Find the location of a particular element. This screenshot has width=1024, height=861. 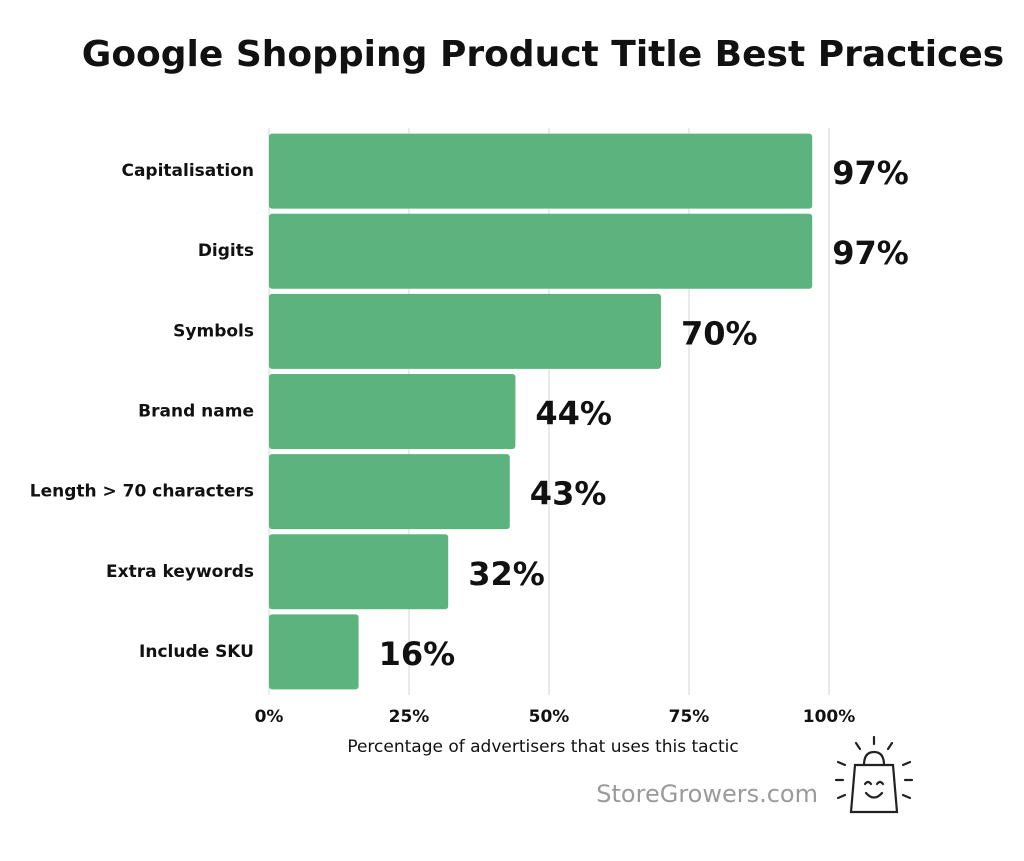

x-tick-label: 50% is located at coordinates (549, 717).